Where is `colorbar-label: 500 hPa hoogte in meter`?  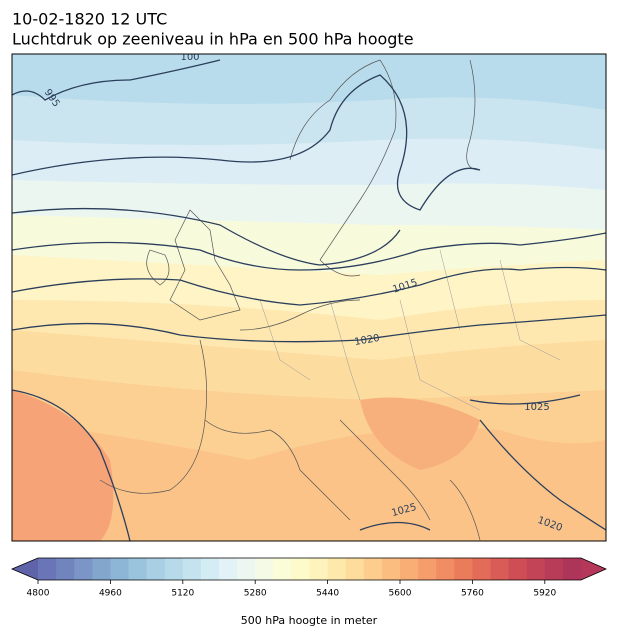
colorbar-label: 500 hPa hoogte in meter is located at coordinates (309, 620).